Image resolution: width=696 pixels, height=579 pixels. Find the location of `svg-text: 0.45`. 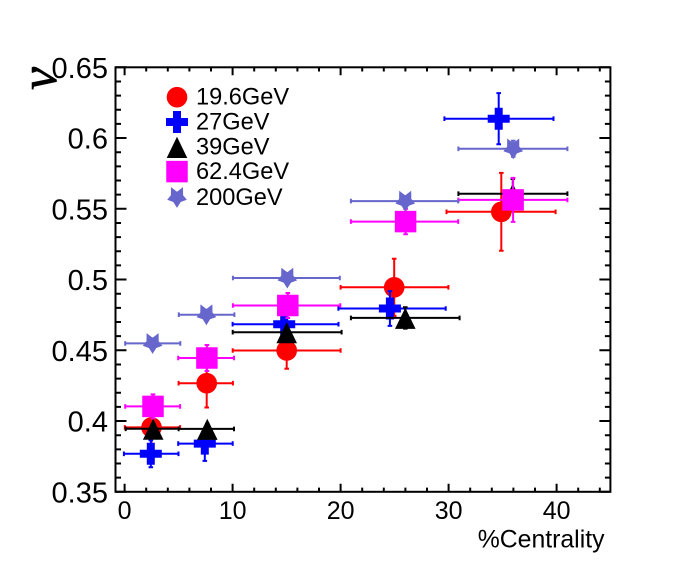

svg-text: 0.45 is located at coordinates (80, 352).